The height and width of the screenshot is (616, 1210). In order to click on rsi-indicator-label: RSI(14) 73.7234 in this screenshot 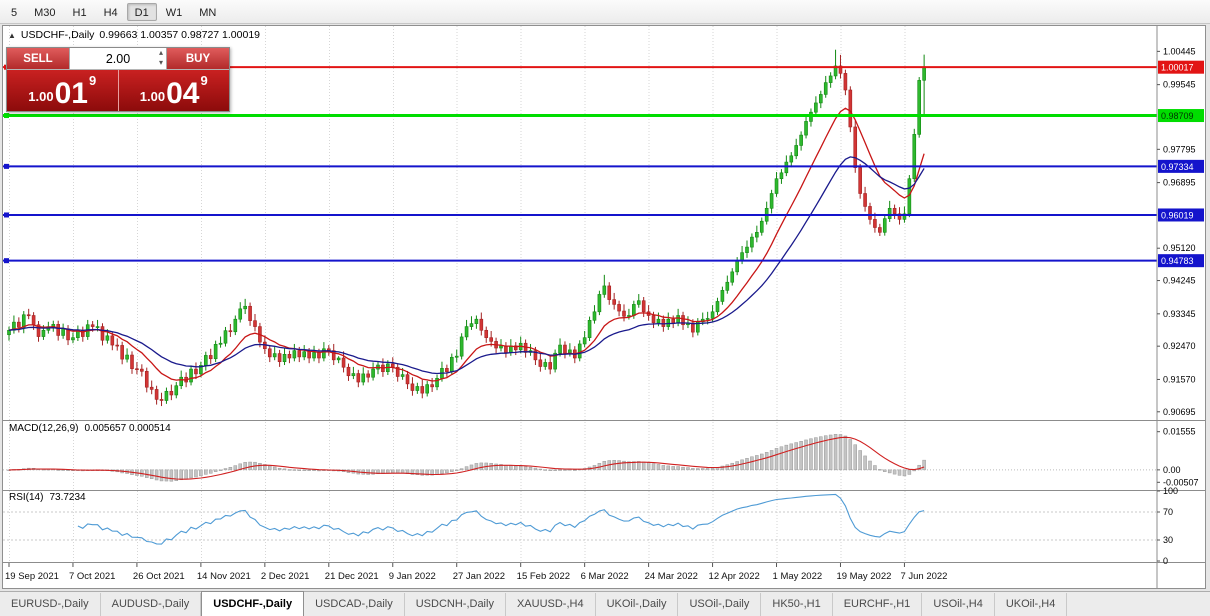, I will do `click(47, 497)`.